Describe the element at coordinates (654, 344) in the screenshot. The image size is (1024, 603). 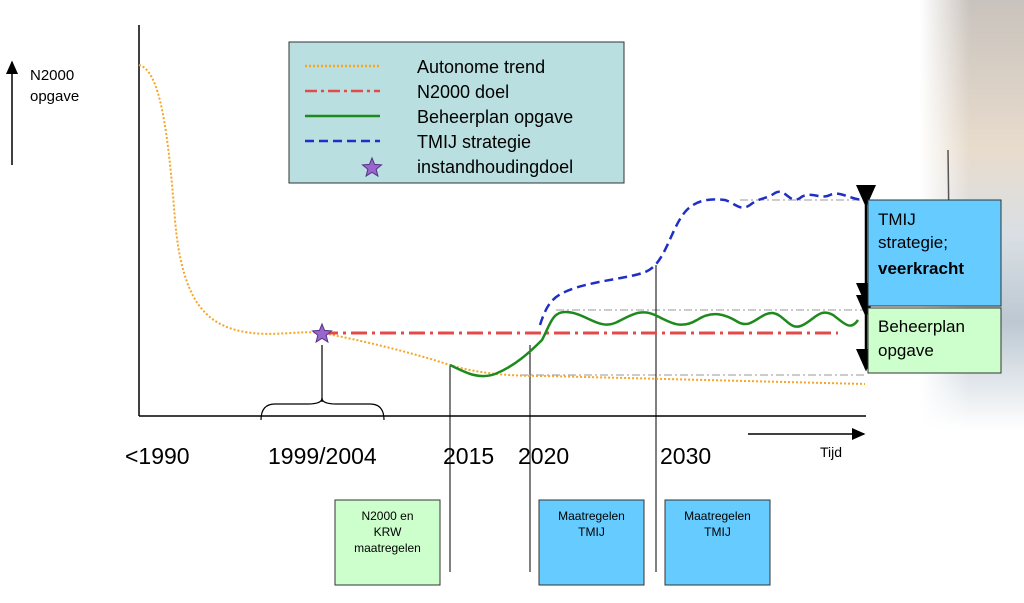
I see `beheerplan-curve` at that location.